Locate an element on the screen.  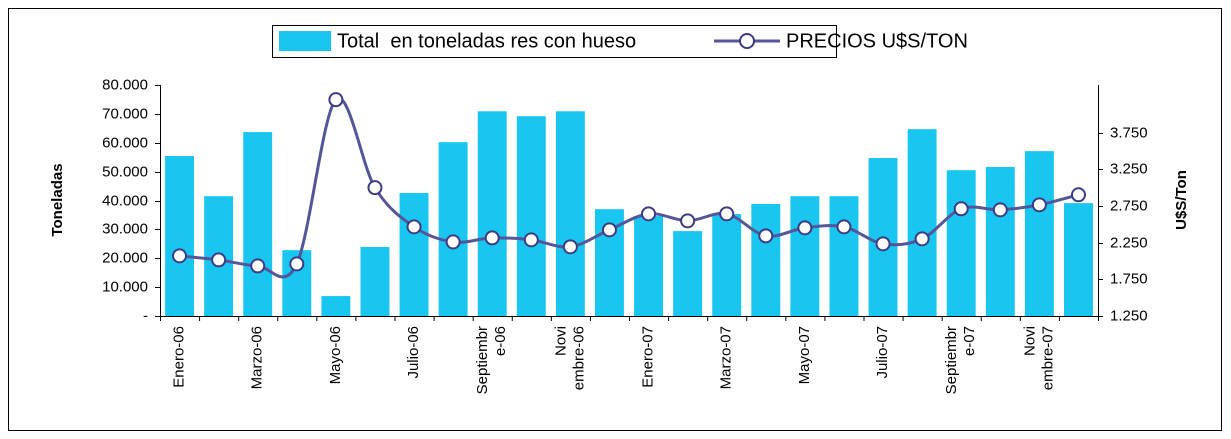
y-tick-label: 60.000 is located at coordinates (125, 142).